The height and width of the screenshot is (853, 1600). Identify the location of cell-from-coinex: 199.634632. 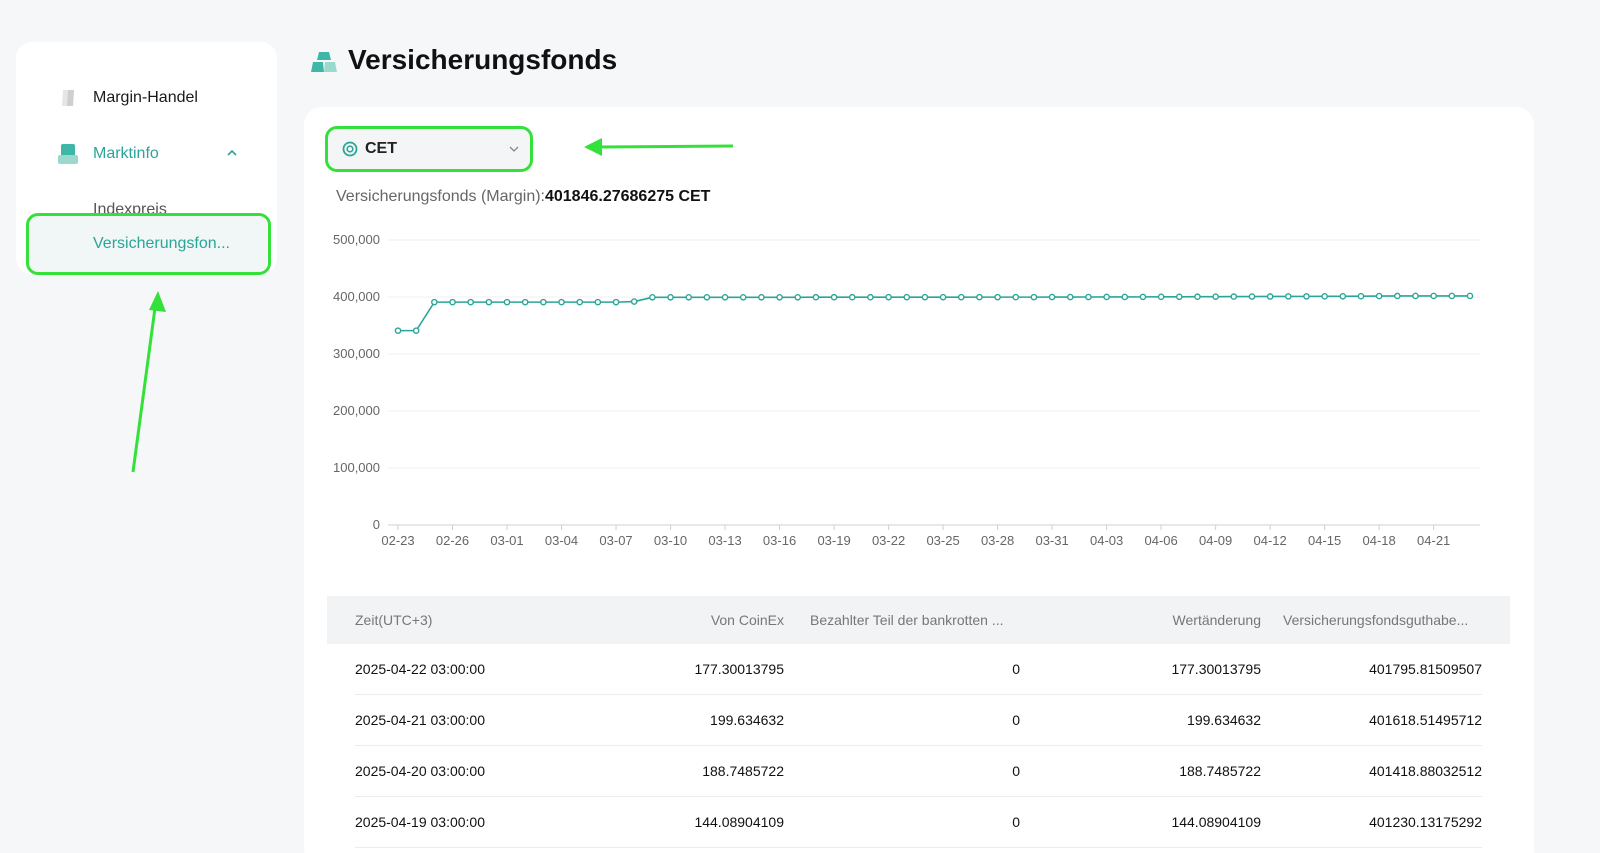
(747, 720).